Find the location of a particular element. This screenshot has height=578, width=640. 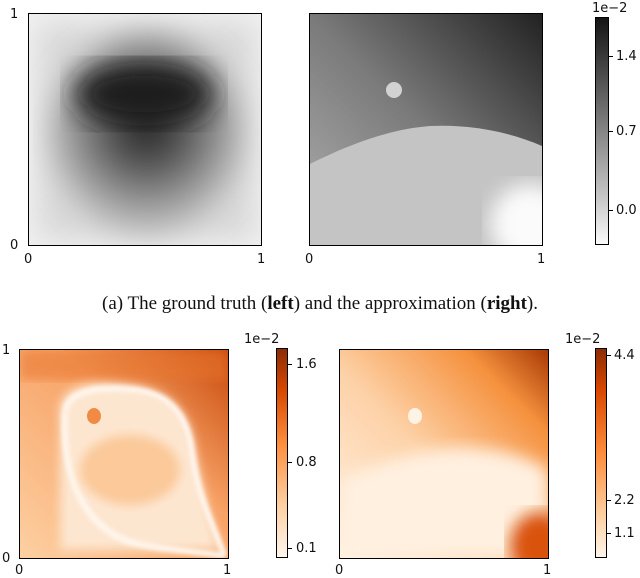

gray-colorbar-exponent: 1e−2 is located at coordinates (610, 8).